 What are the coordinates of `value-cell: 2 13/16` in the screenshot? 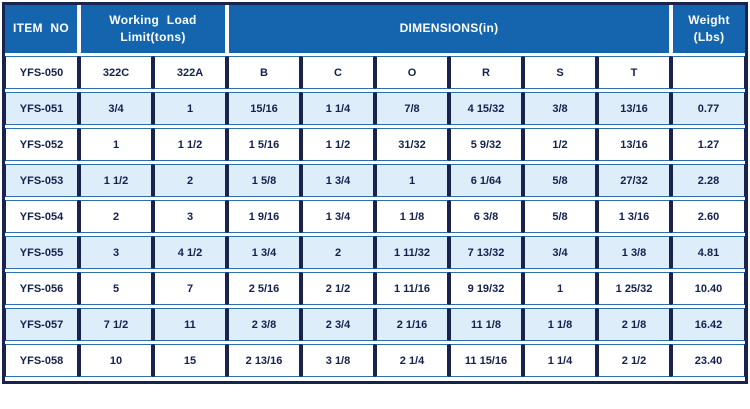 It's located at (264, 360).